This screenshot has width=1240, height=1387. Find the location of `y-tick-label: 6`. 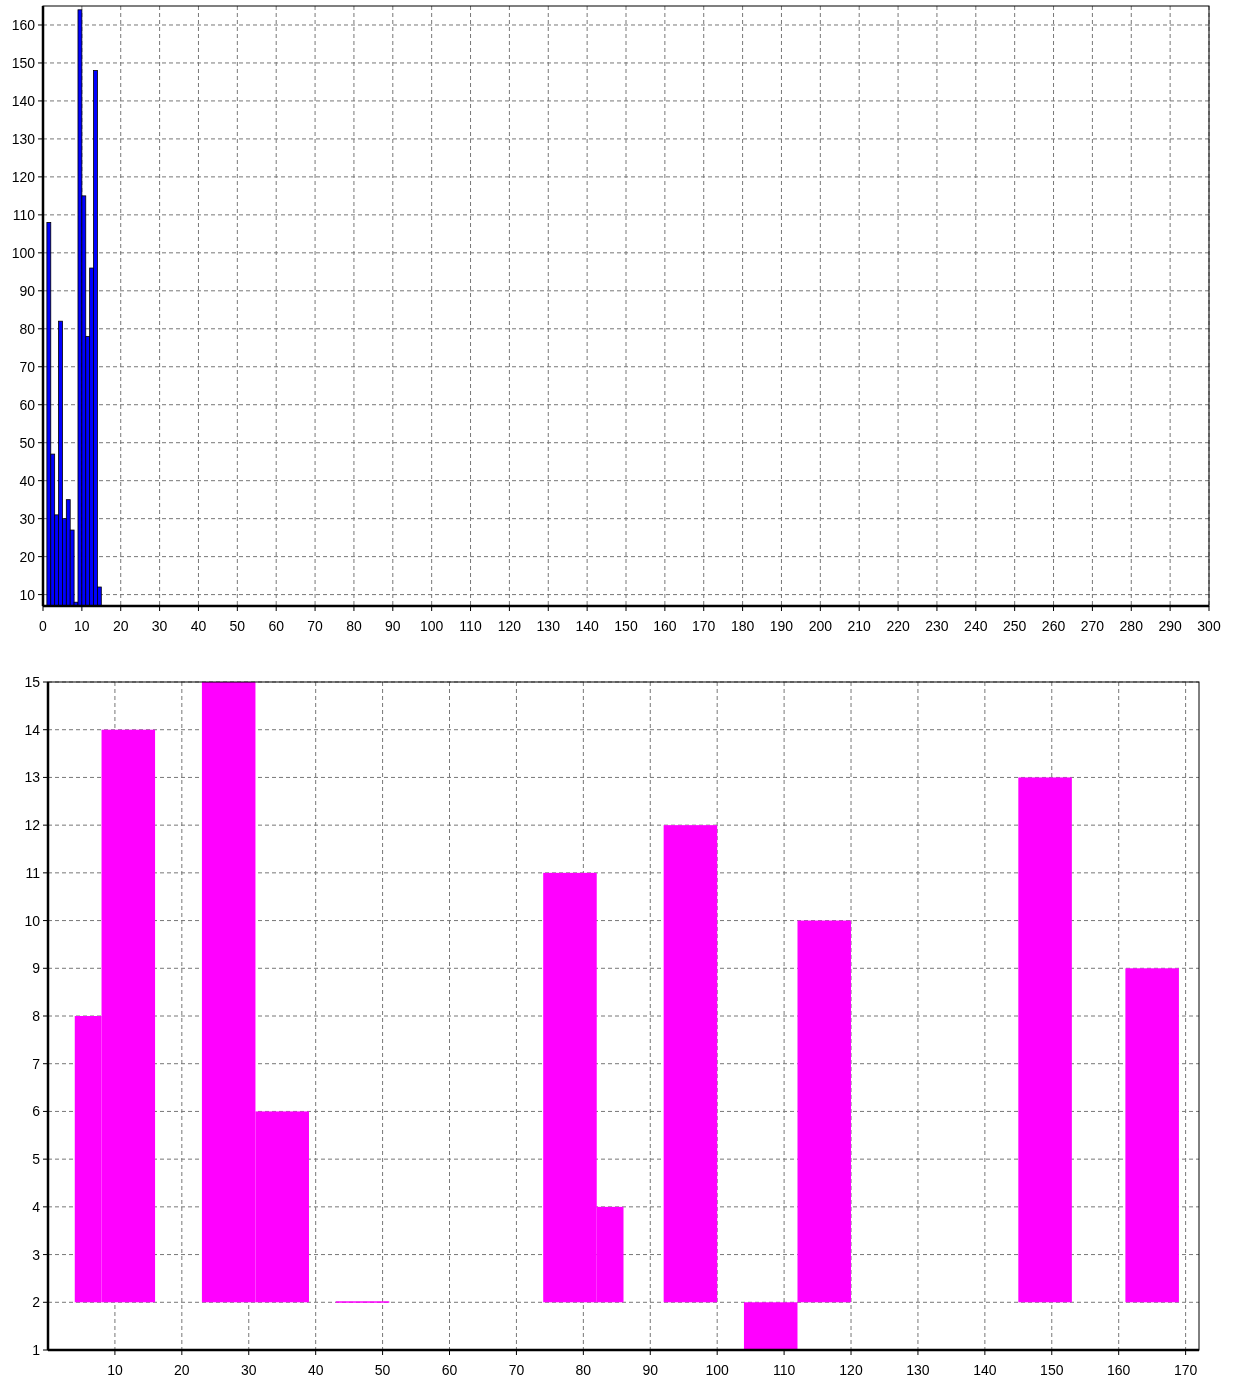

y-tick-label: 6 is located at coordinates (36, 1111).